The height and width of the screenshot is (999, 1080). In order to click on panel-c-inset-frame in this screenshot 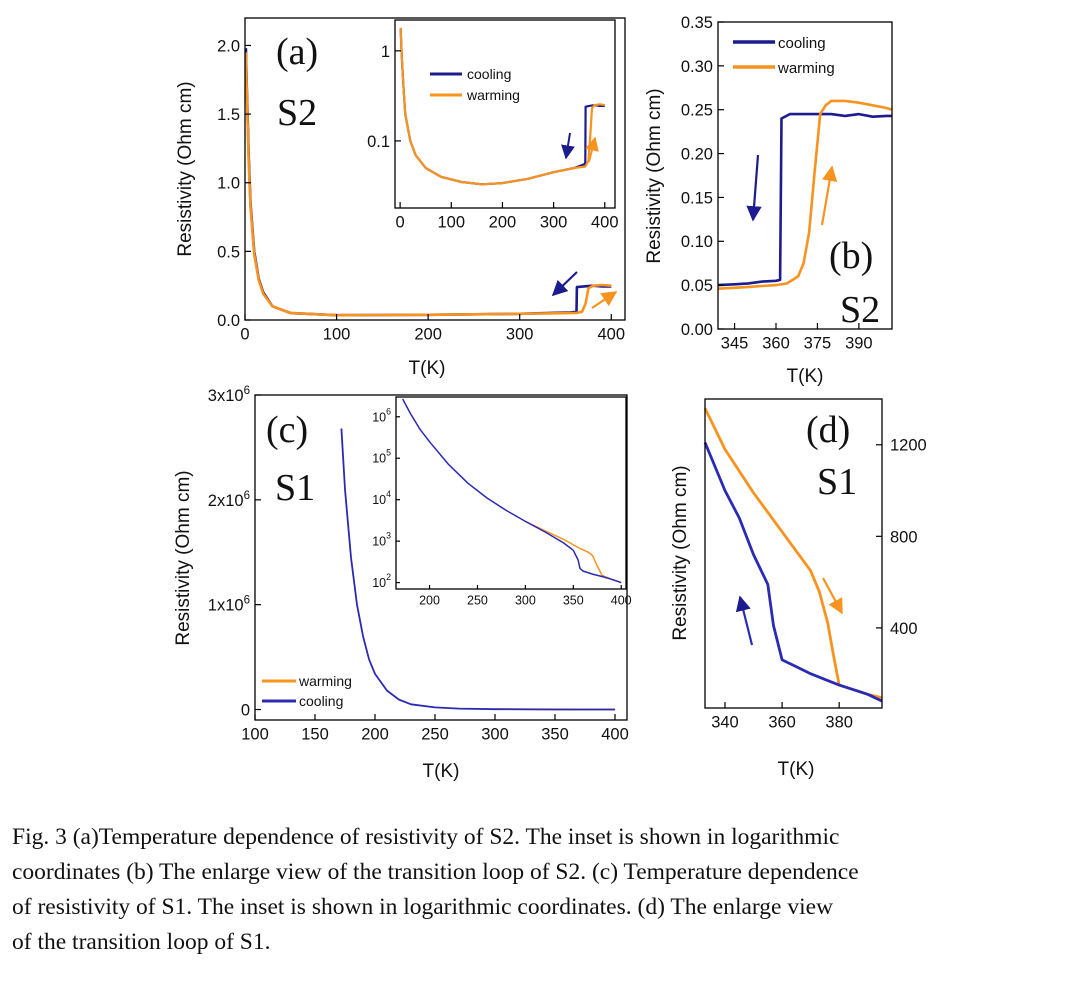, I will do `click(511, 493)`.